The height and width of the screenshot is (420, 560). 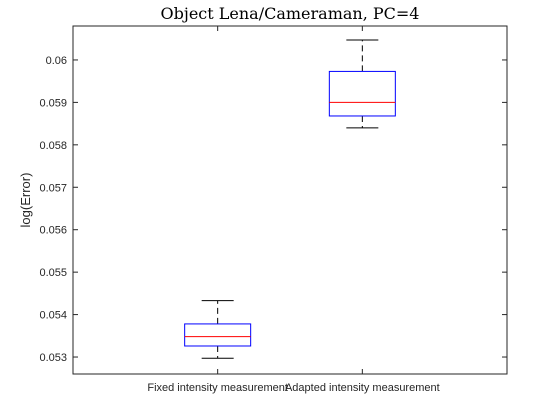 I want to click on y-tick-label: 0.059, so click(x=53, y=103).